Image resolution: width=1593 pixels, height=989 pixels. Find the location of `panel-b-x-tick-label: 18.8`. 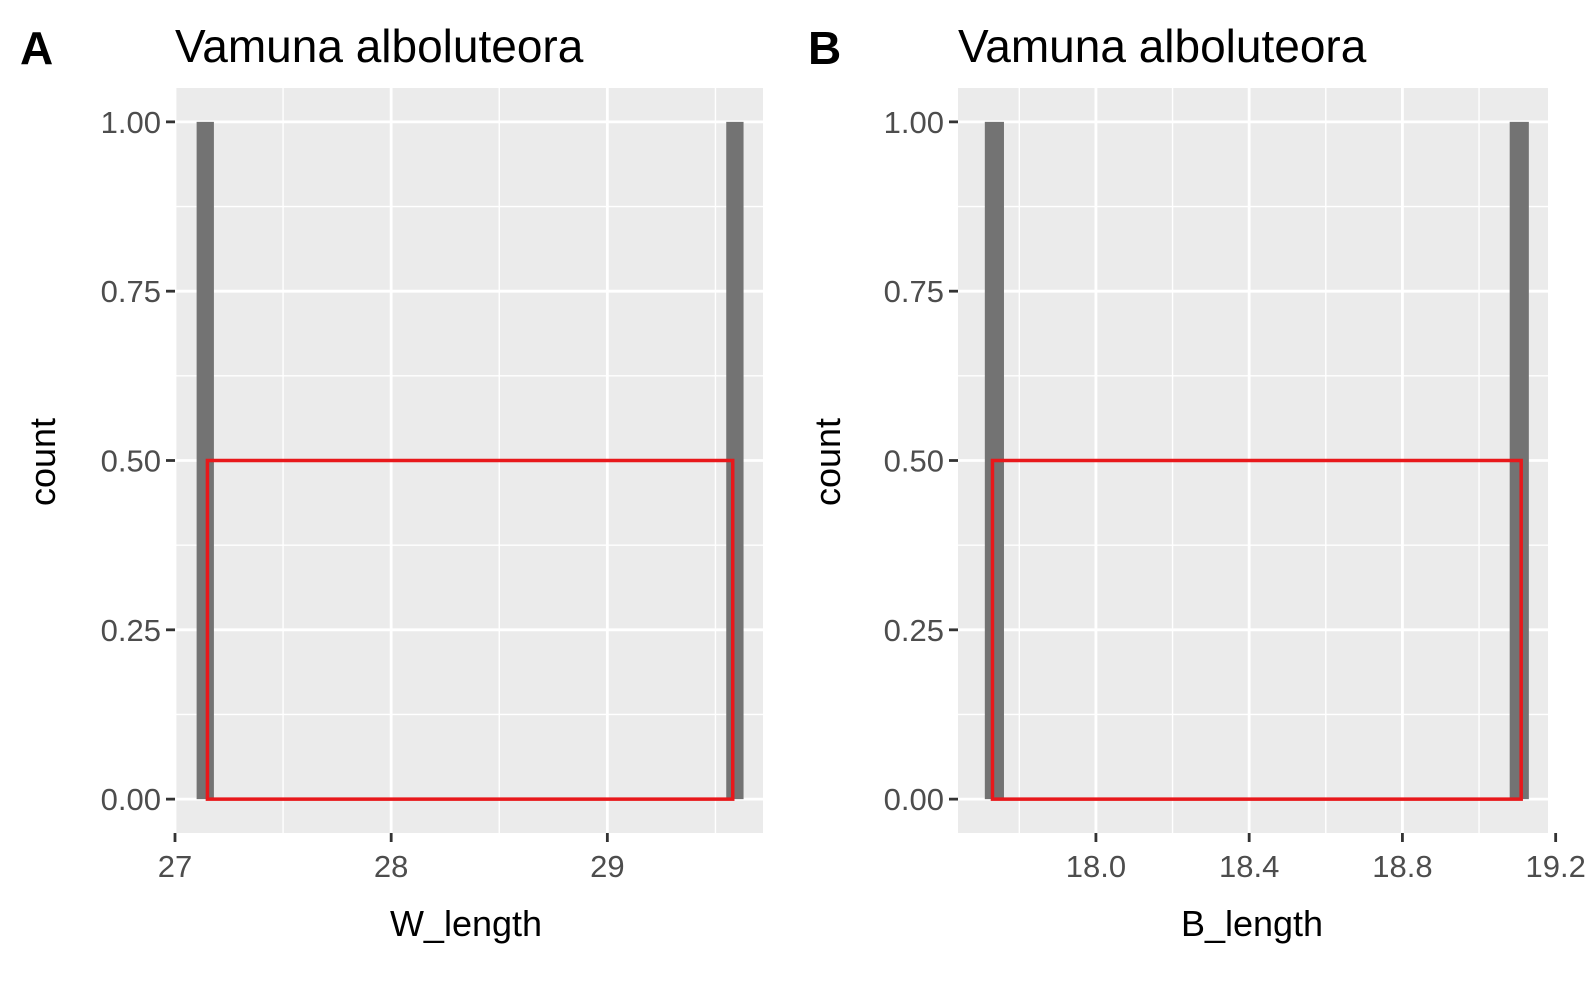

panel-b-x-tick-label: 18.8 is located at coordinates (1402, 866).